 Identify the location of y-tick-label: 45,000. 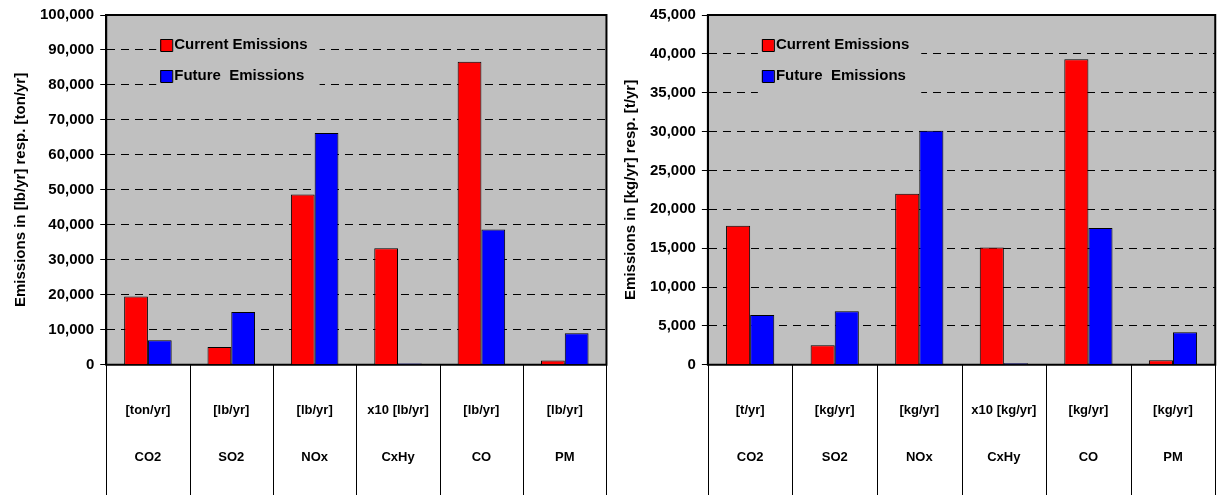
(672, 14).